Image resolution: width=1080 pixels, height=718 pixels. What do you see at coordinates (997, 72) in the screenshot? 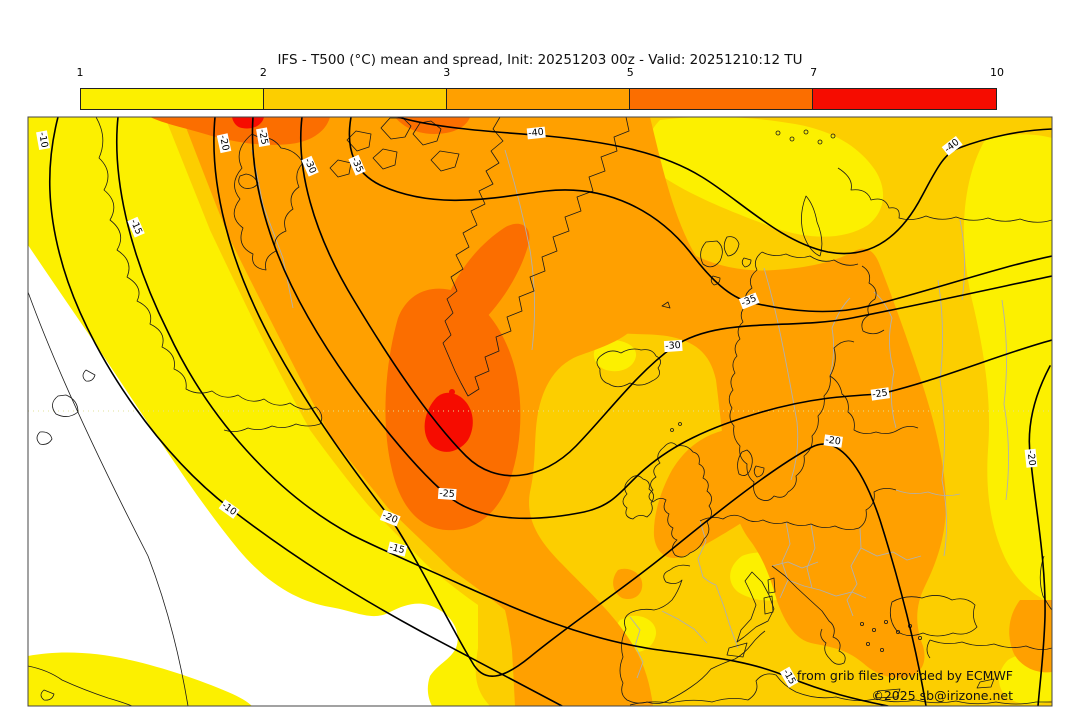
I see `colorbar-tick: 10` at bounding box center [997, 72].